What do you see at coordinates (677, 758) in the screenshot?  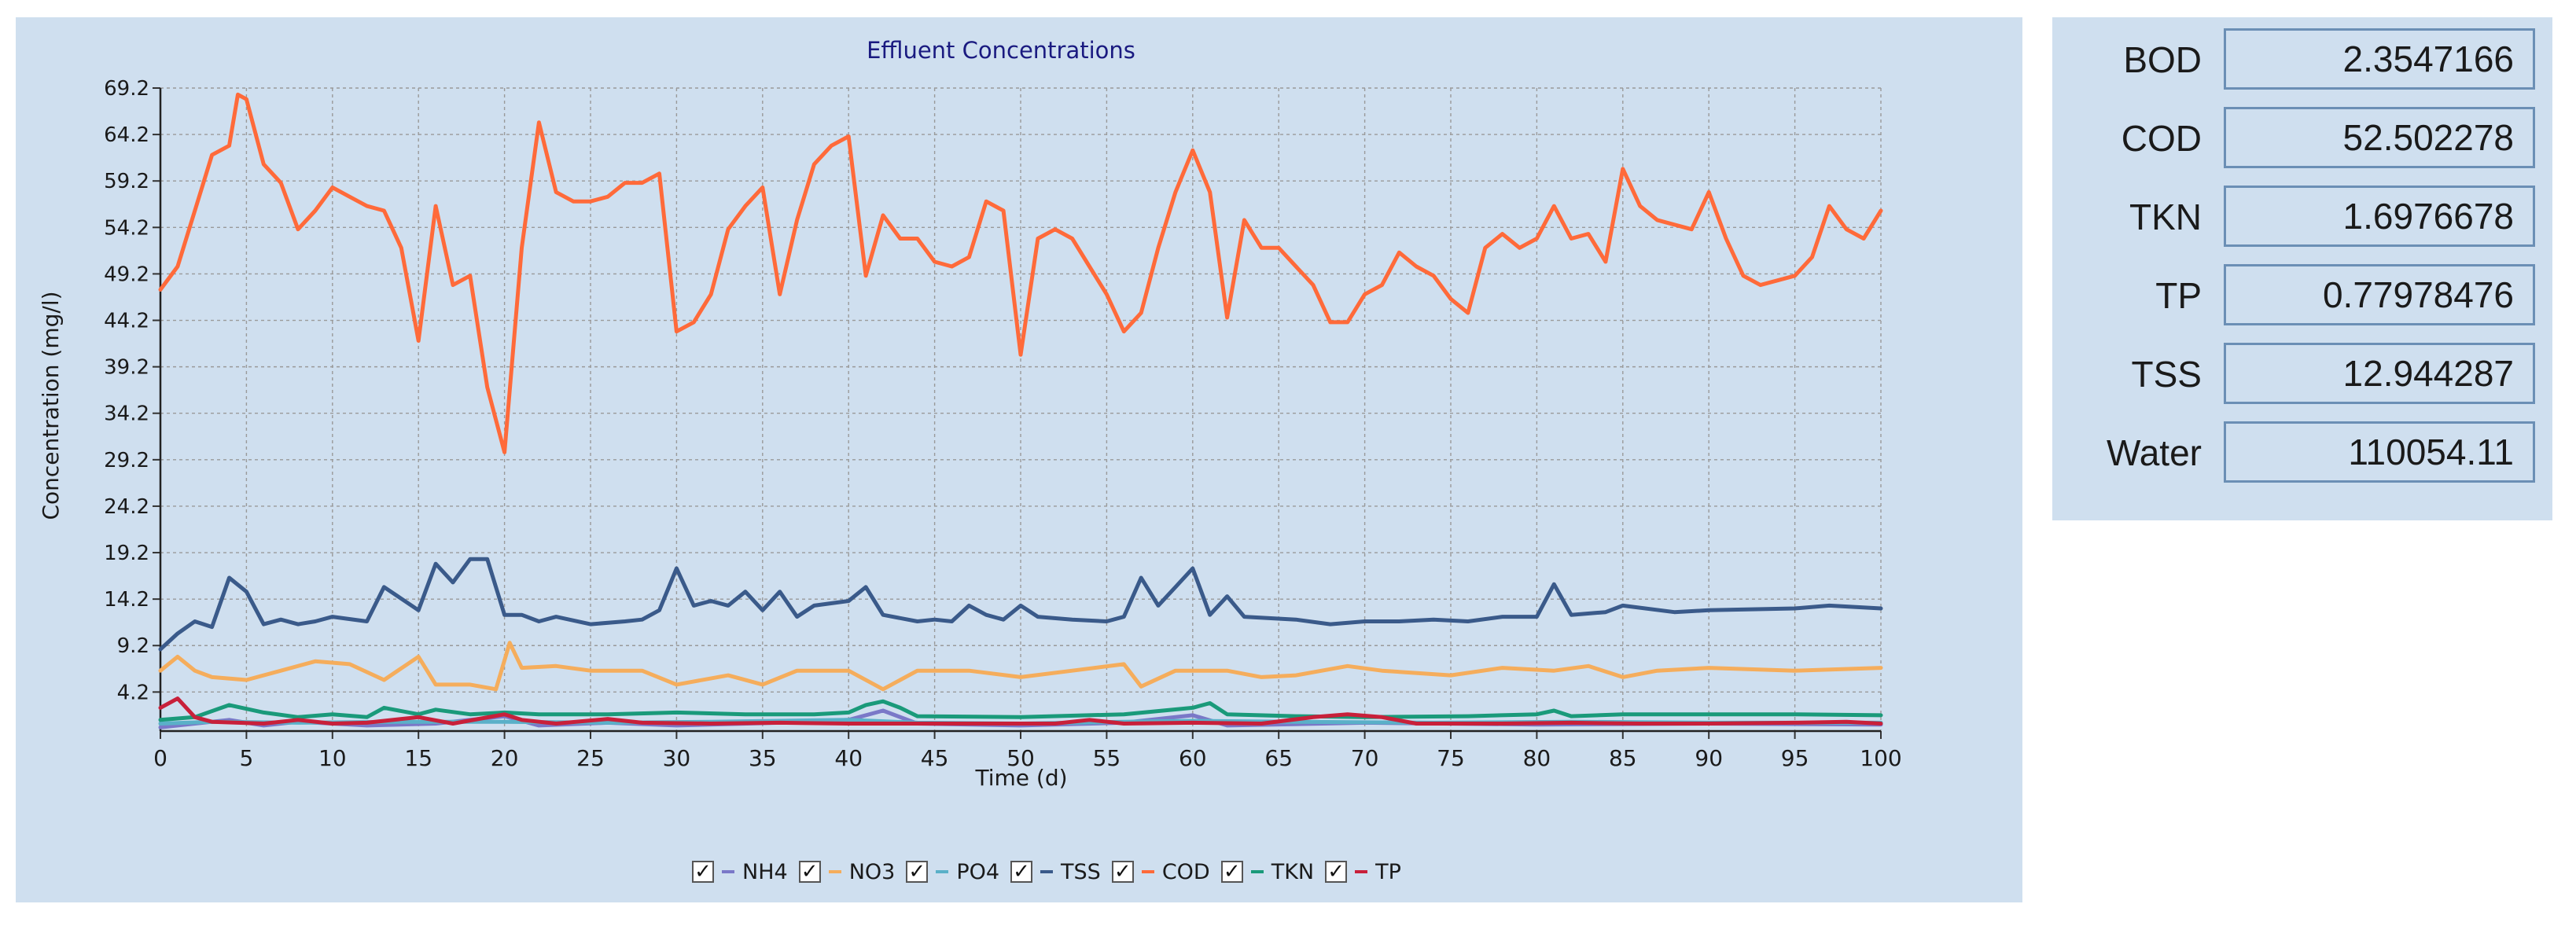 I see `x-tick-label: 30` at bounding box center [677, 758].